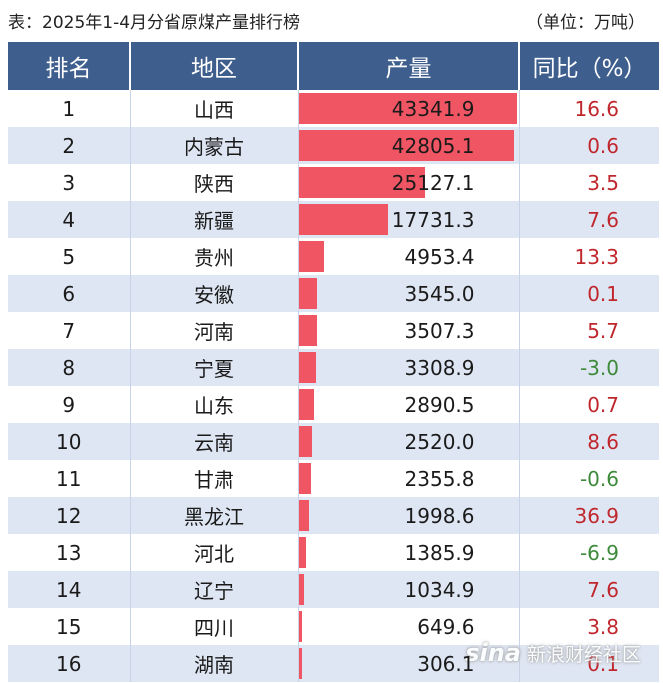  Describe the element at coordinates (583, 654) in the screenshot. I see `watermark-text: 新浪财经社区` at that location.